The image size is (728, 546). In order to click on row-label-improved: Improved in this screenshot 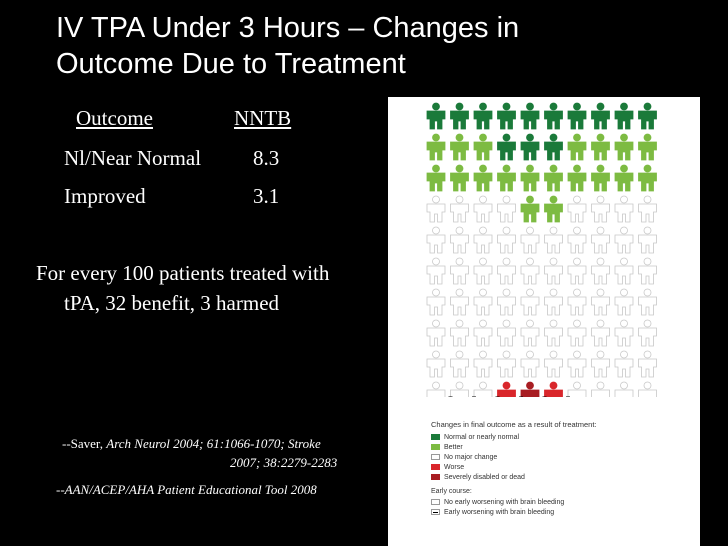, I will do `click(105, 196)`.